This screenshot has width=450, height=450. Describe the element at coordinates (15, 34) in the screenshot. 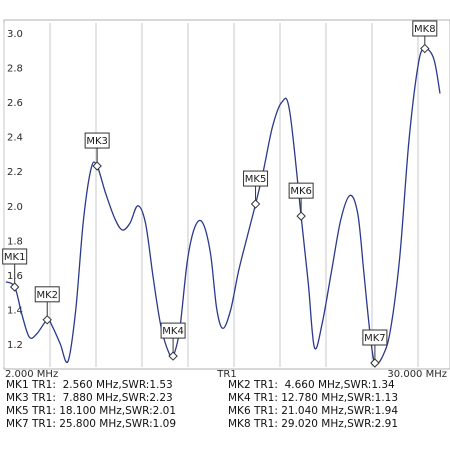

I see `y-tick-label: 3.0` at that location.